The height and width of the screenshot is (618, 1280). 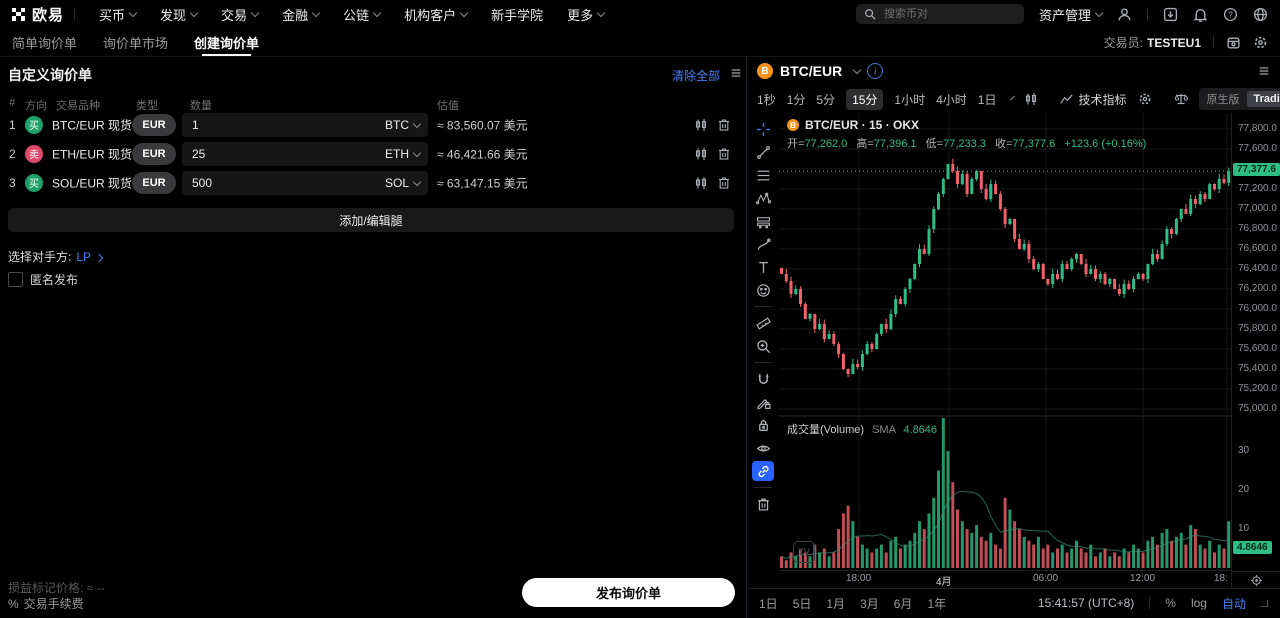 What do you see at coordinates (1260, 42) in the screenshot?
I see `settings-gear-icon` at bounding box center [1260, 42].